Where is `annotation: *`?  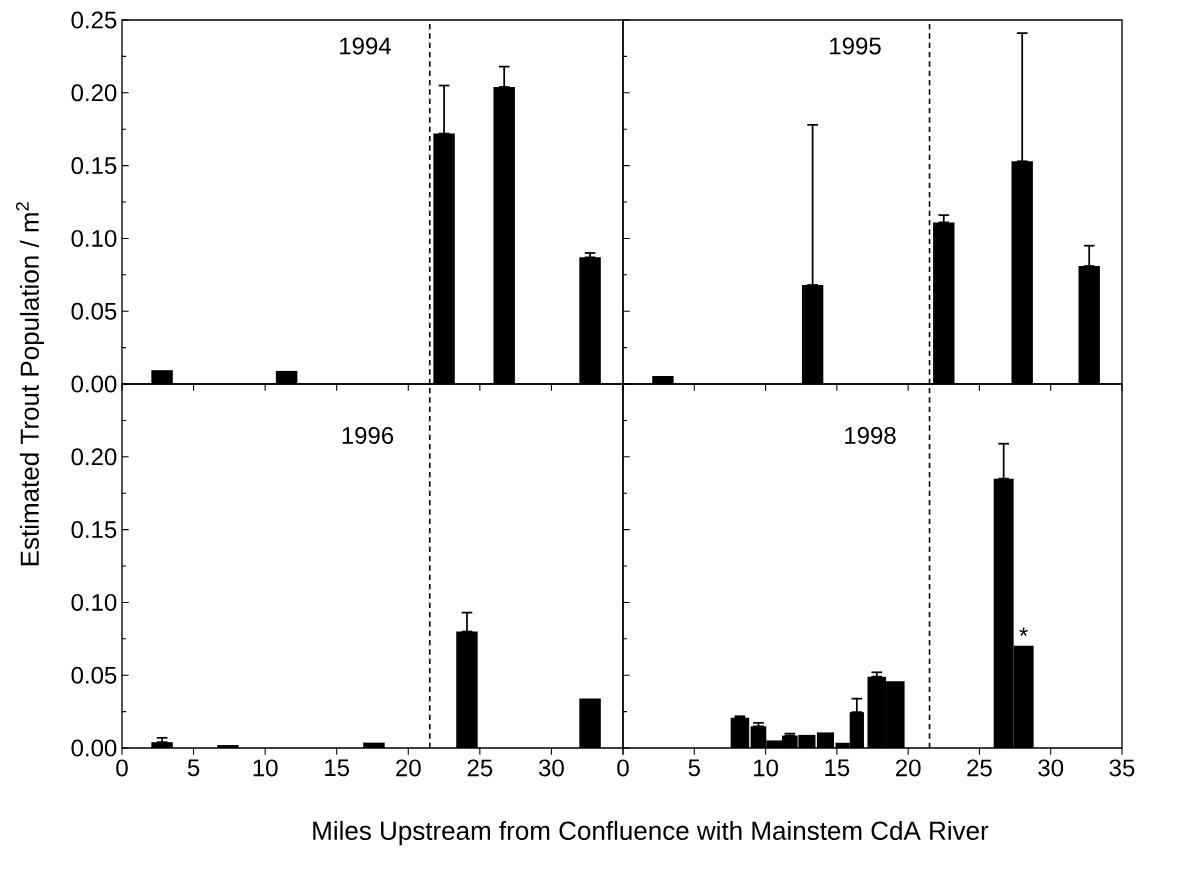 annotation: * is located at coordinates (1023, 631).